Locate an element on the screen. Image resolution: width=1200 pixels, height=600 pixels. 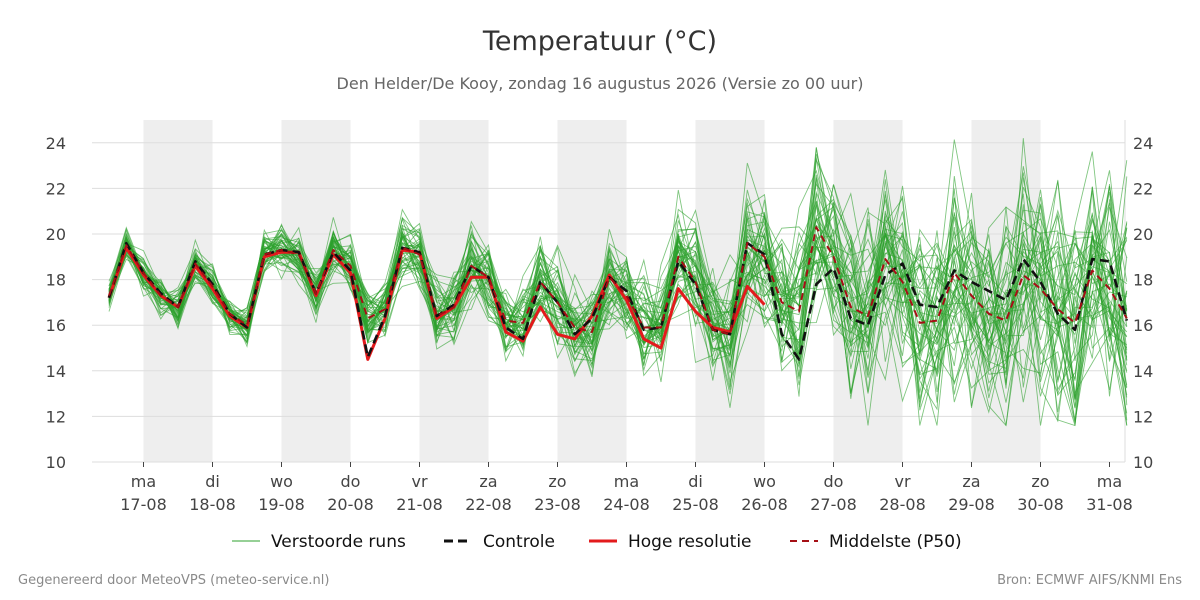
x-tick-date: 18-08 is located at coordinates (212, 504).